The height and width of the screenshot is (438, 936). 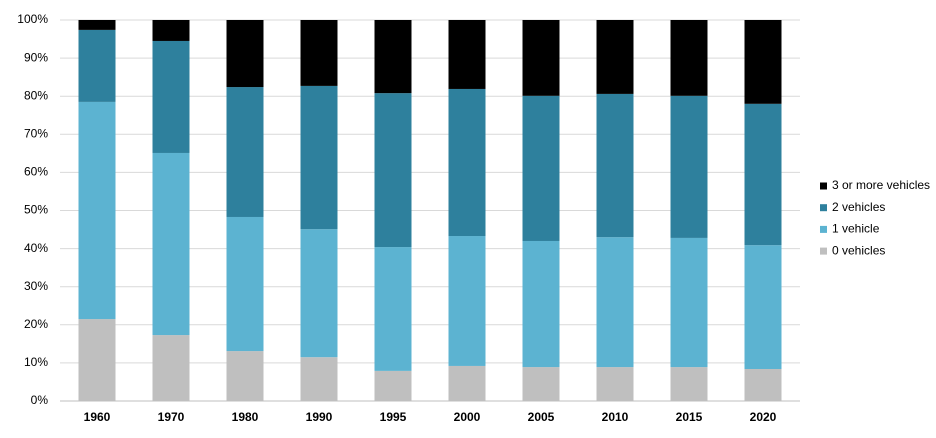 I want to click on legend-label: 0 vehicles, so click(x=858, y=250).